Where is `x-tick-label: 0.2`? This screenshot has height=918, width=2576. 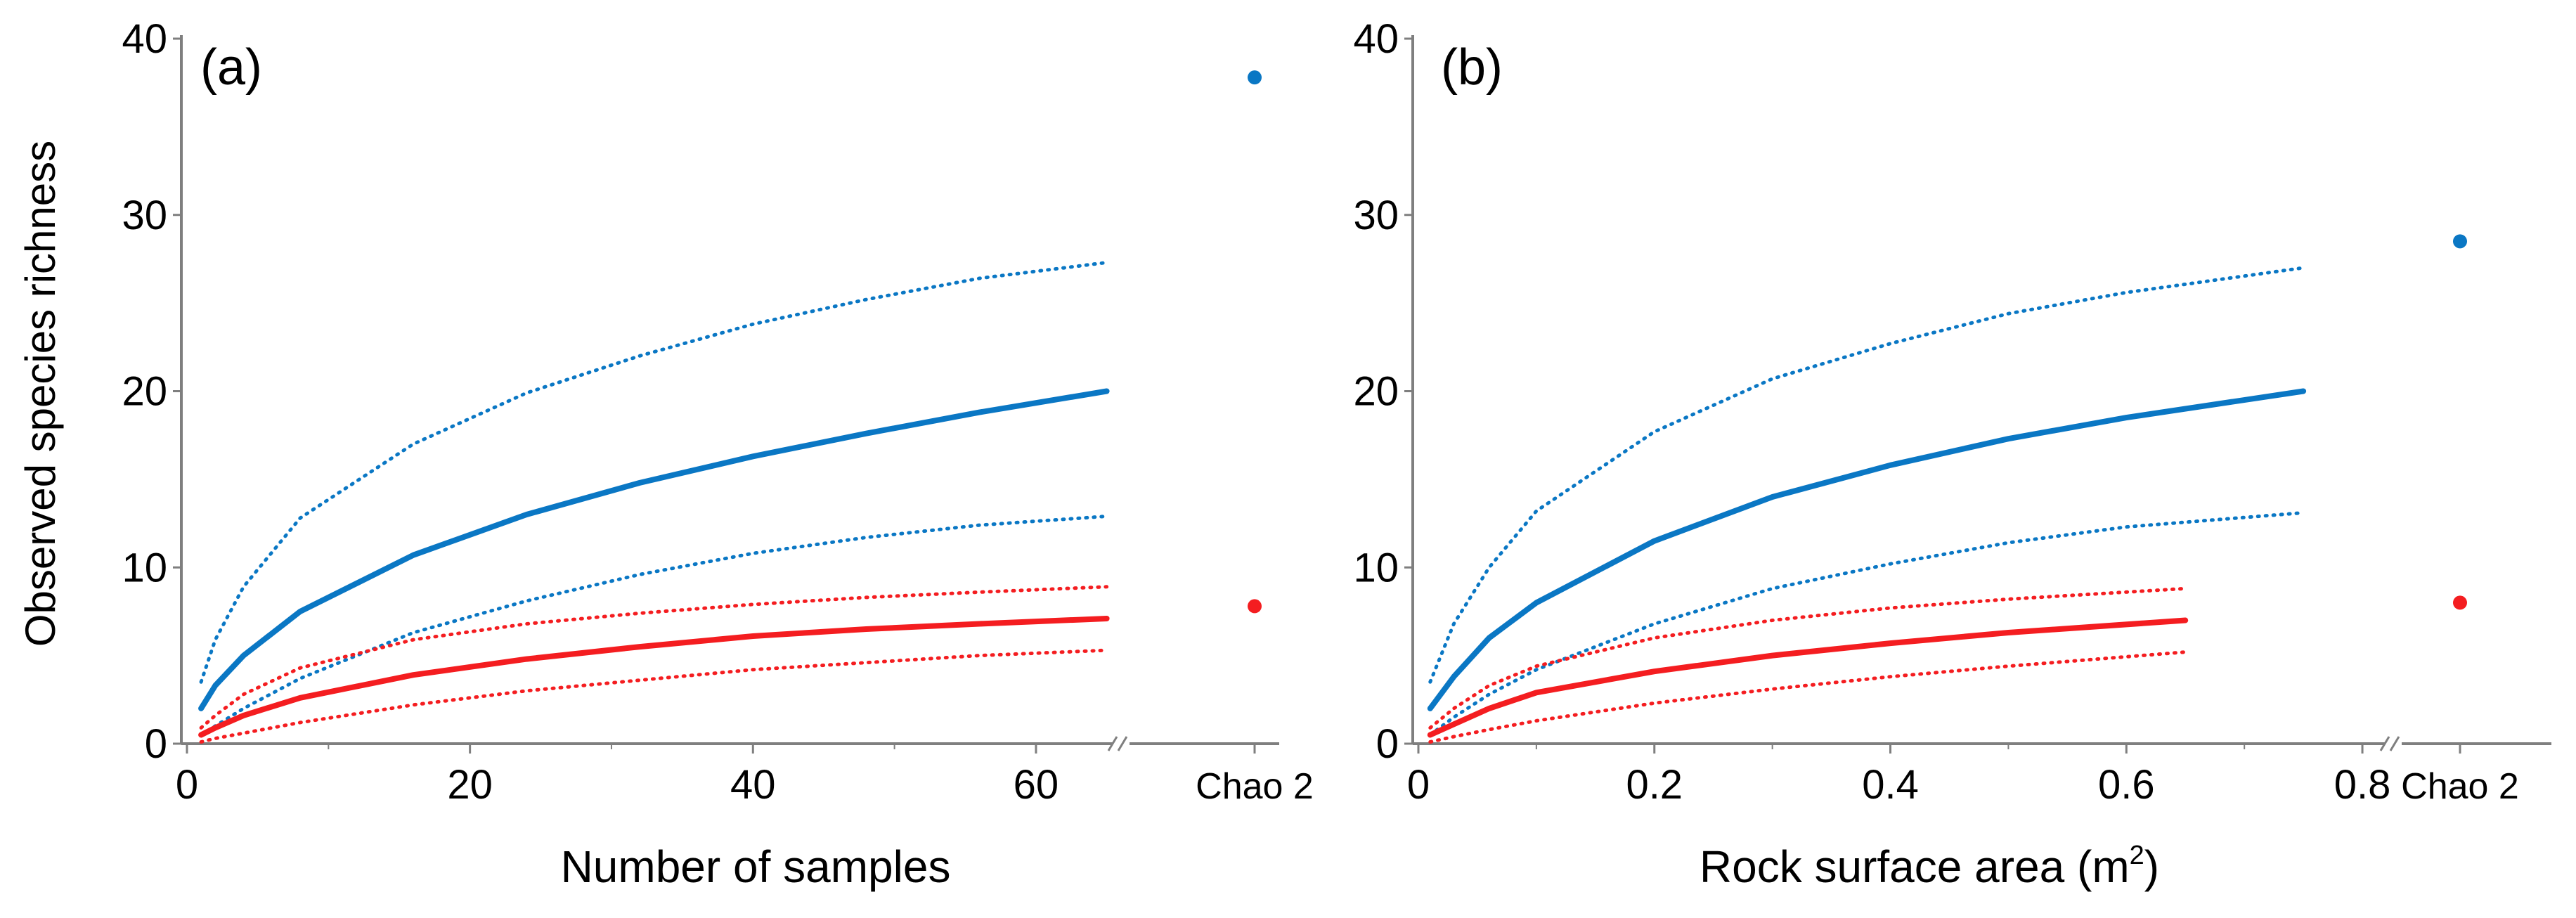 x-tick-label: 0.2 is located at coordinates (1655, 785).